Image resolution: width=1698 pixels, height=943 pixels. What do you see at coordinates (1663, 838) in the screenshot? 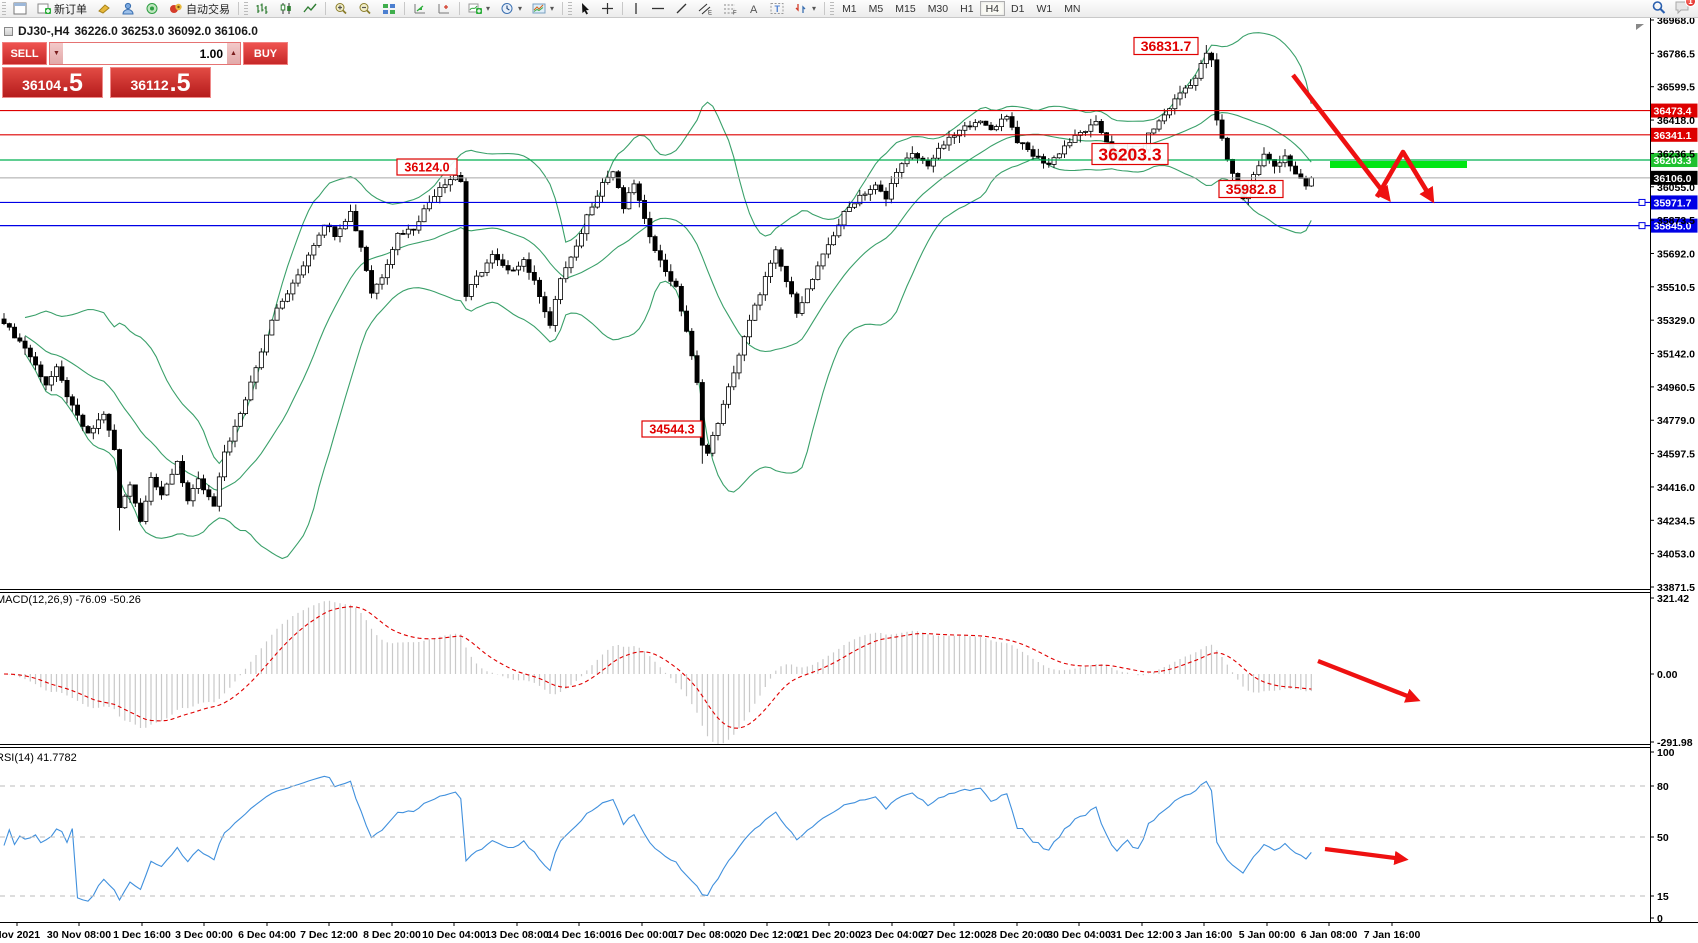
I see `indicator-tick-label: 50` at bounding box center [1663, 838].